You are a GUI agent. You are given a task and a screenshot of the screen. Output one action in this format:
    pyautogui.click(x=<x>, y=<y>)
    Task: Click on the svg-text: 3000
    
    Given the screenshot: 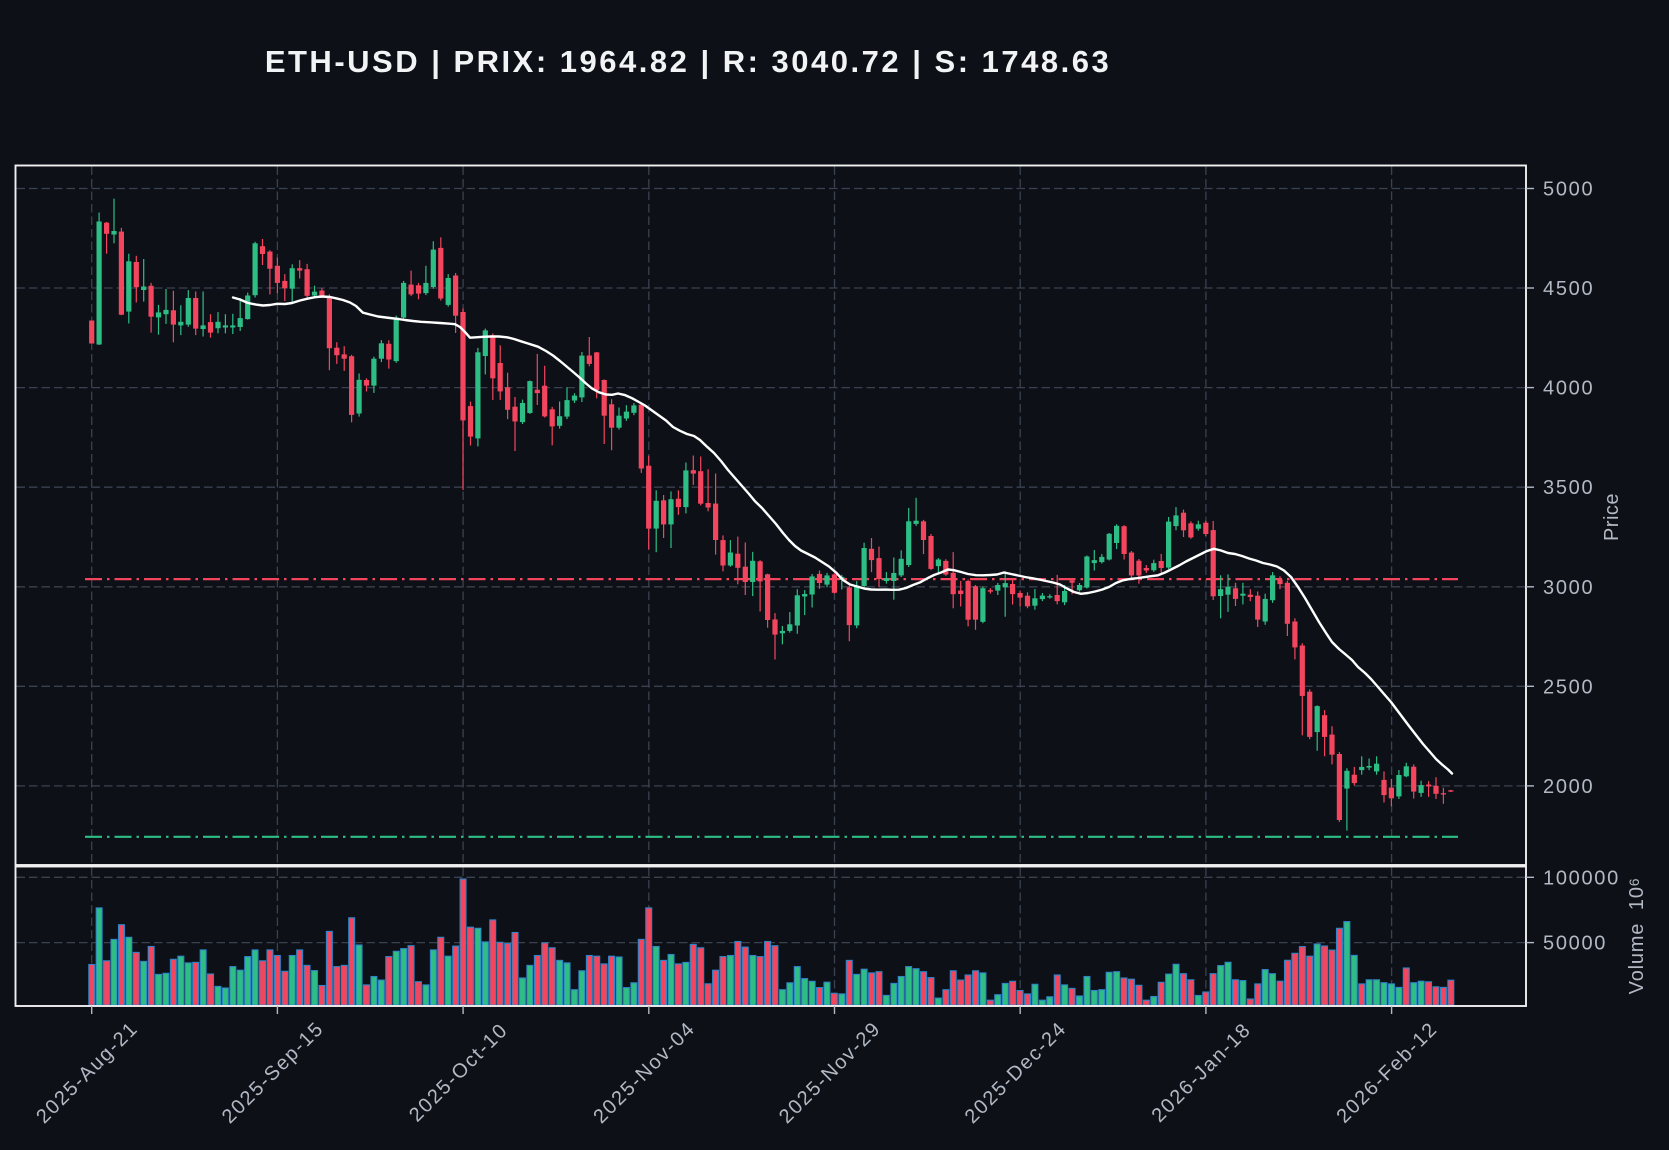 What is the action you would take?
    pyautogui.click(x=1568, y=588)
    